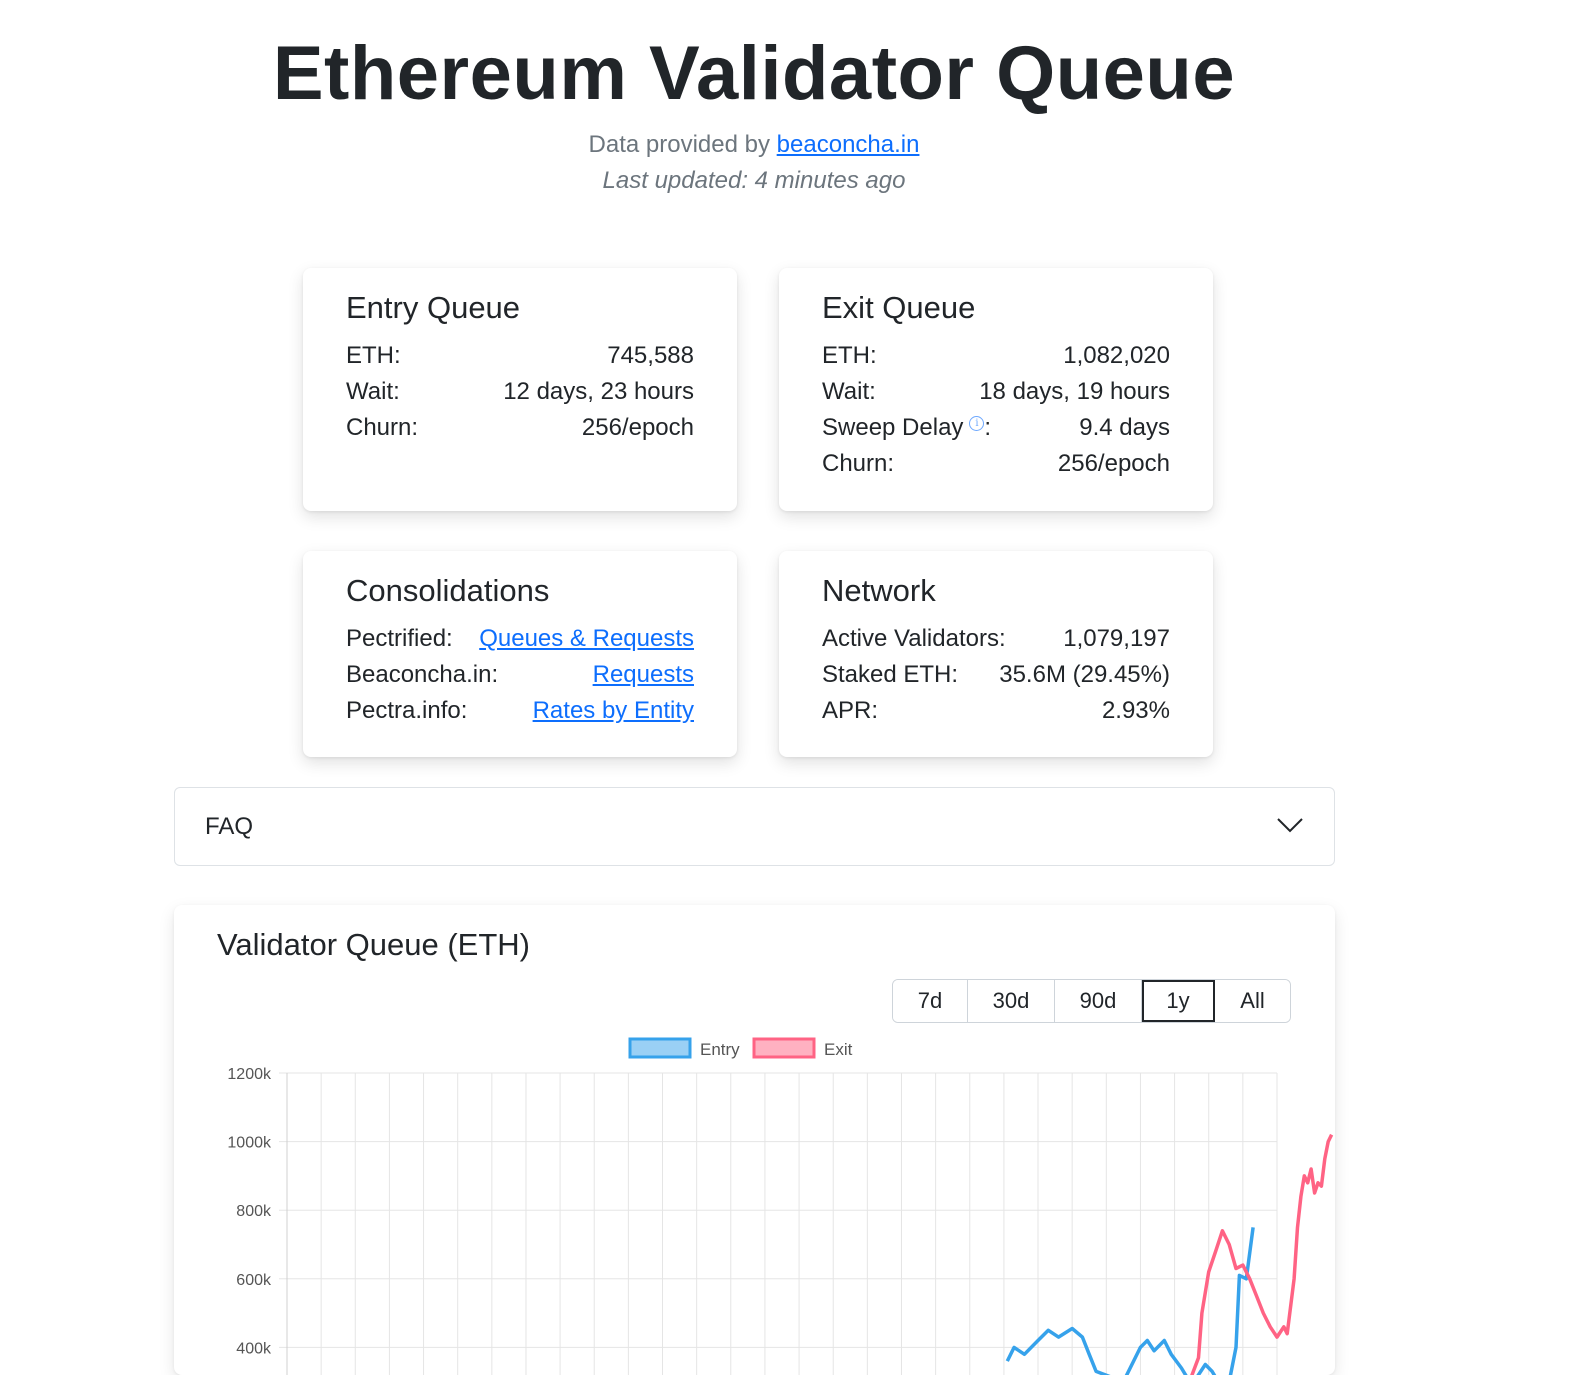  I want to click on faq-label: FAQ, so click(229, 826).